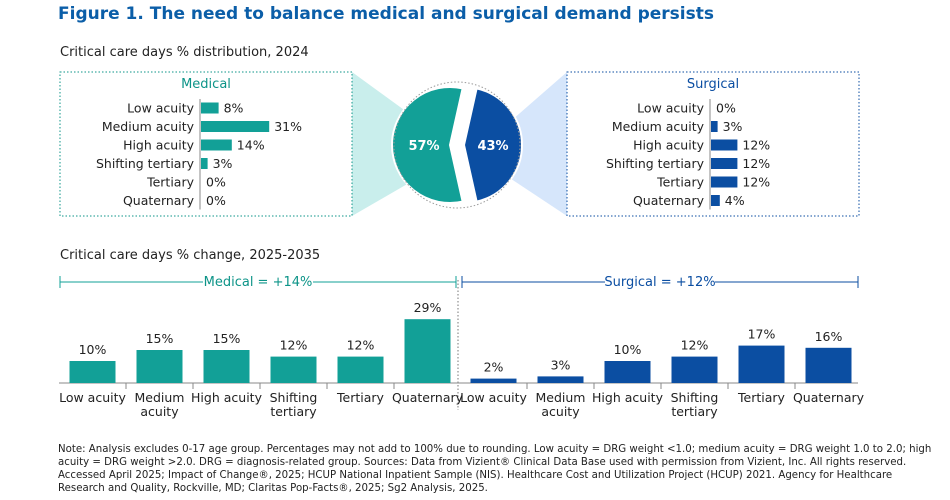  I want to click on change-section-title: Critical care days % change, 2025-2035, so click(190, 255).